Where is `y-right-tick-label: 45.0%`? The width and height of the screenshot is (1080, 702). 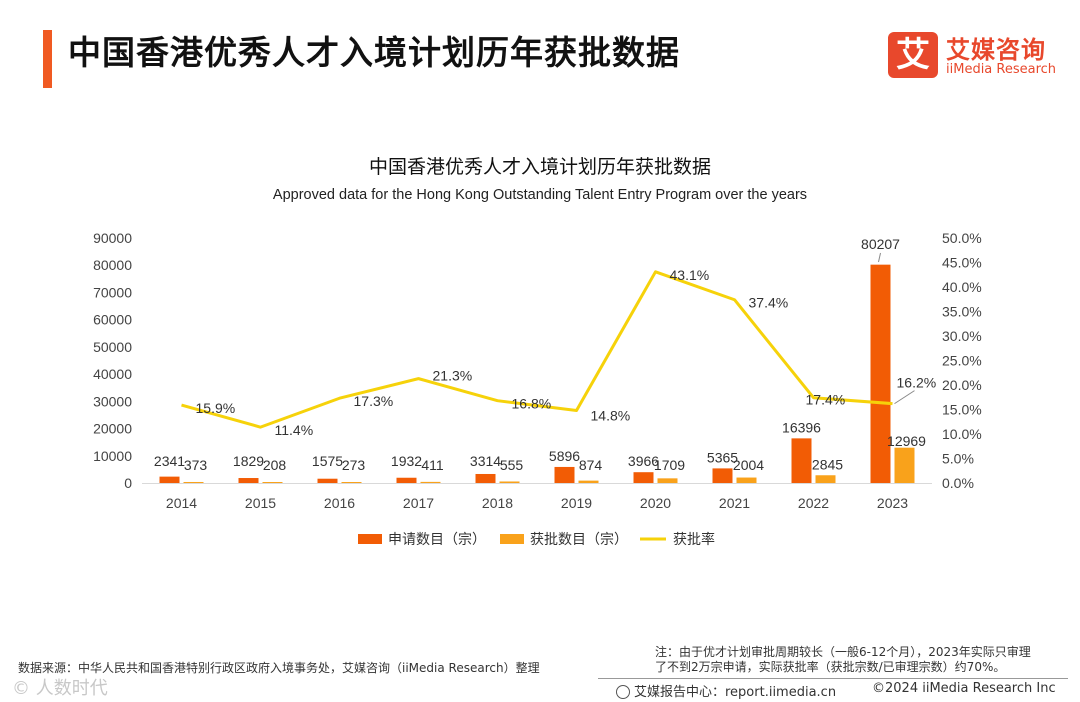
y-right-tick-label: 45.0% is located at coordinates (962, 263).